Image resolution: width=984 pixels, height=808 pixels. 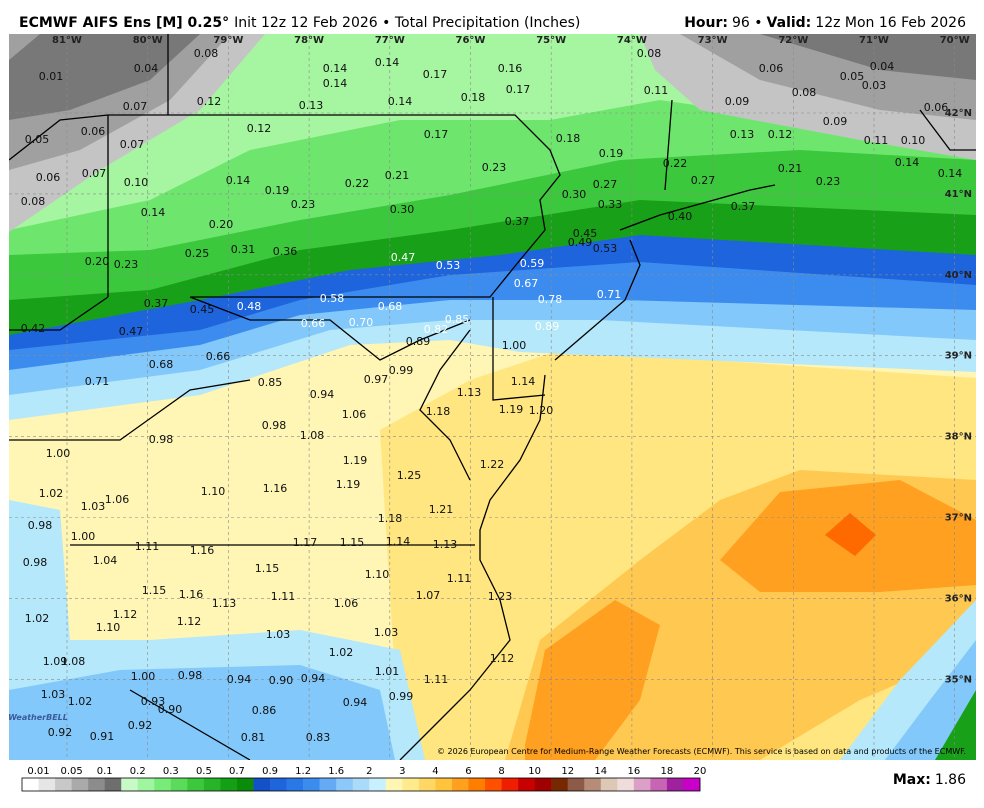 I want to click on point-value: 0.19, so click(x=277, y=190).